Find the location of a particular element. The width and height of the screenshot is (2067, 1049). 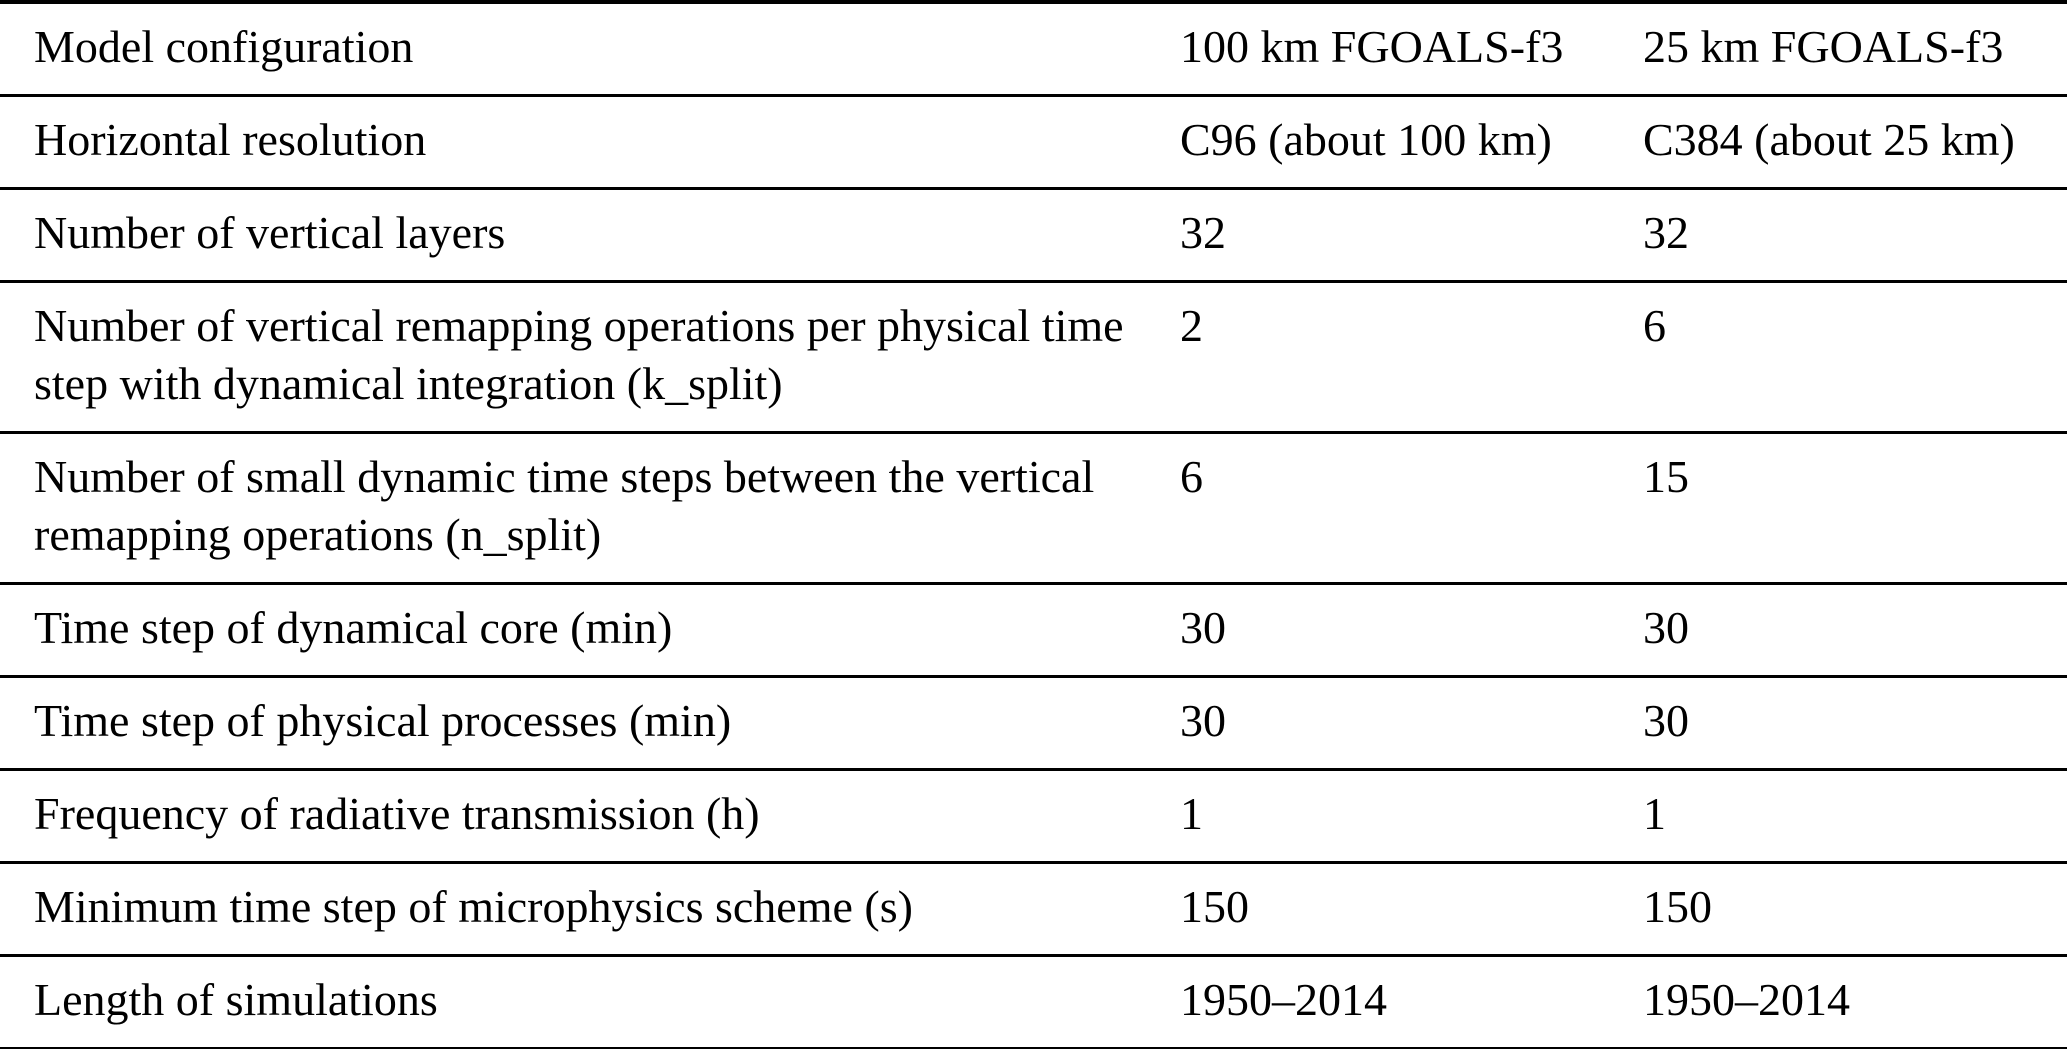

value-25km: 150 is located at coordinates (1677, 906).